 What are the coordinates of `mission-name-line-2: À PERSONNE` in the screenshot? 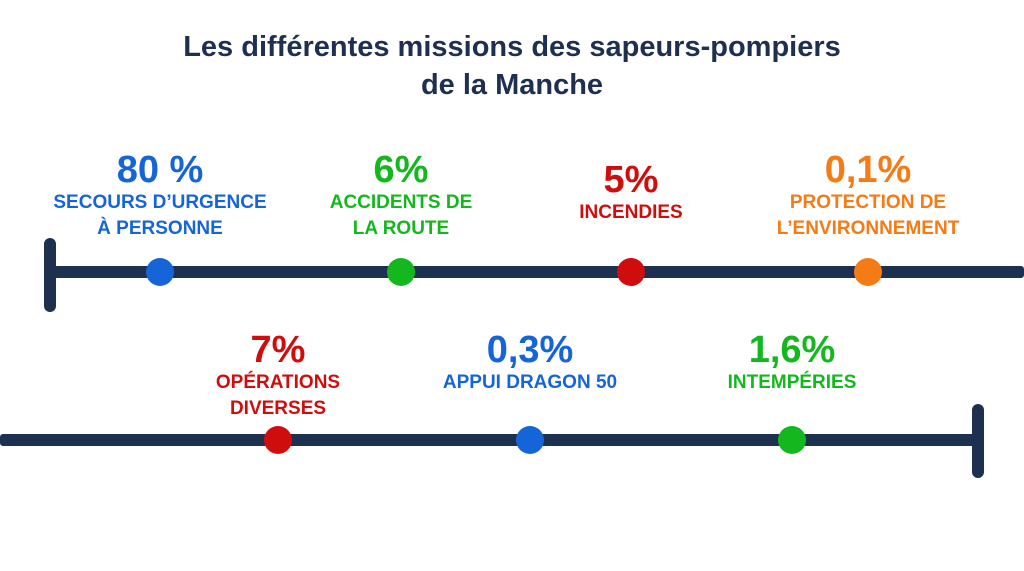 It's located at (160, 228).